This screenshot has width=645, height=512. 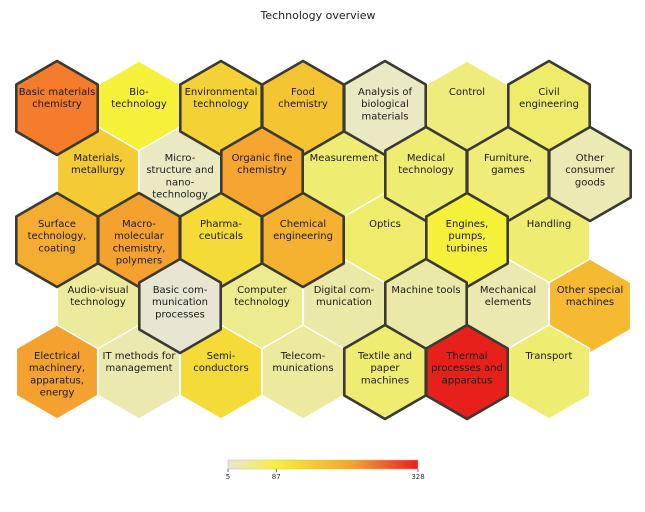 I want to click on hex-label-analysis-of-biological-materials: Analysis of biological materials, so click(x=385, y=104).